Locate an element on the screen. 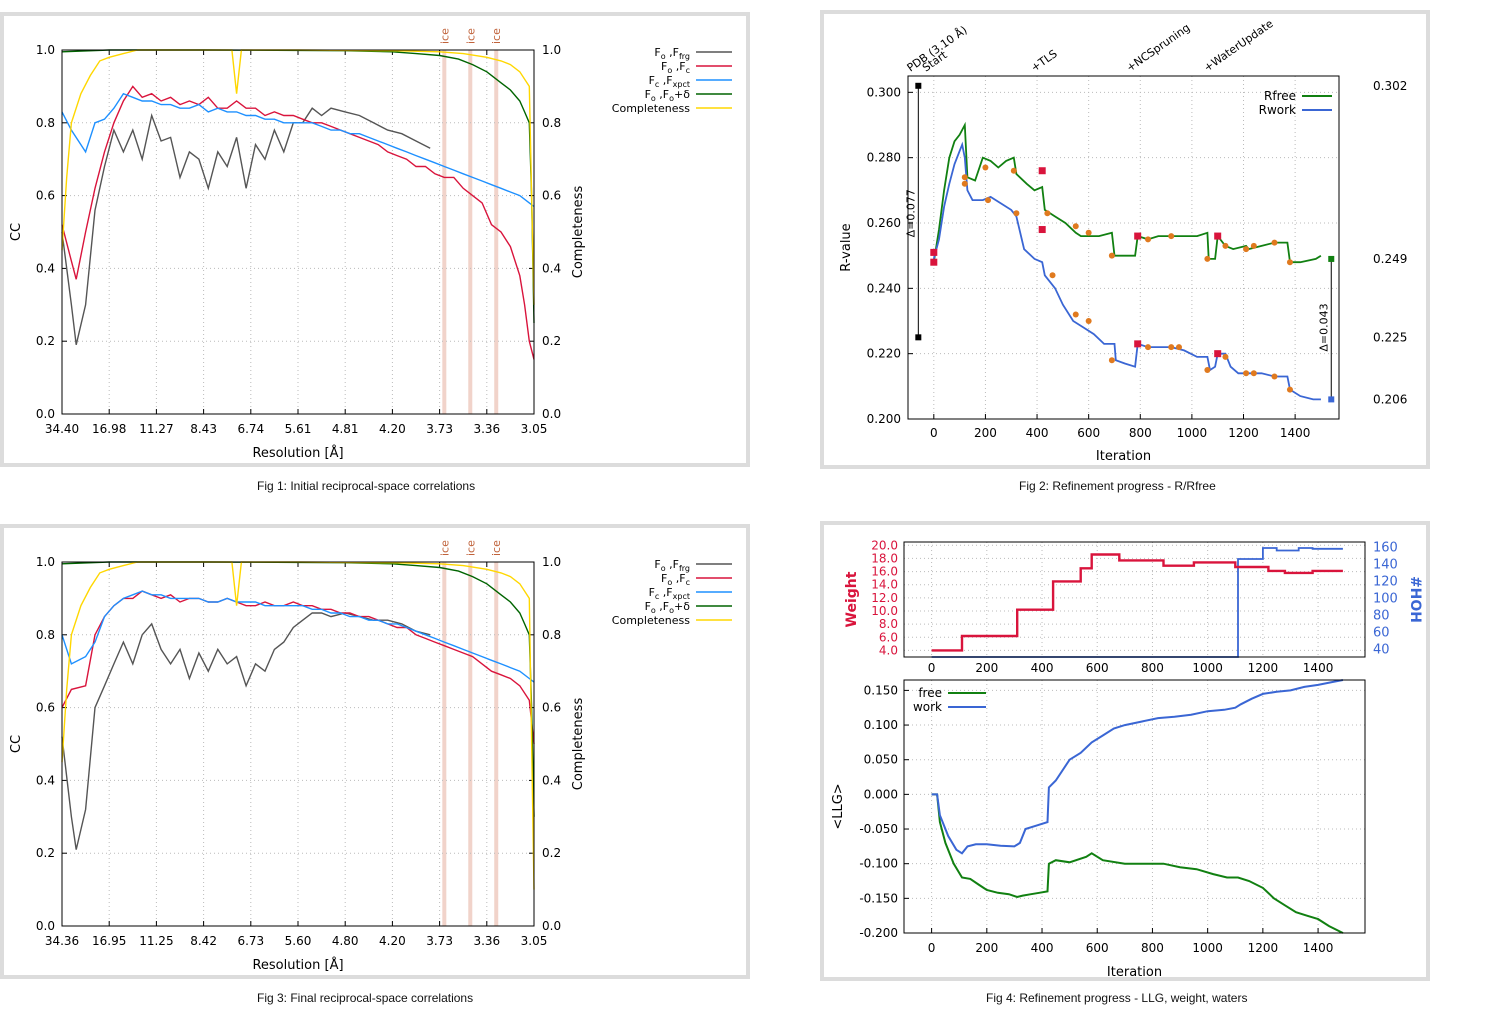 The height and width of the screenshot is (1024, 1500). legend-label: Fo ,Fo+δ is located at coordinates (668, 607).